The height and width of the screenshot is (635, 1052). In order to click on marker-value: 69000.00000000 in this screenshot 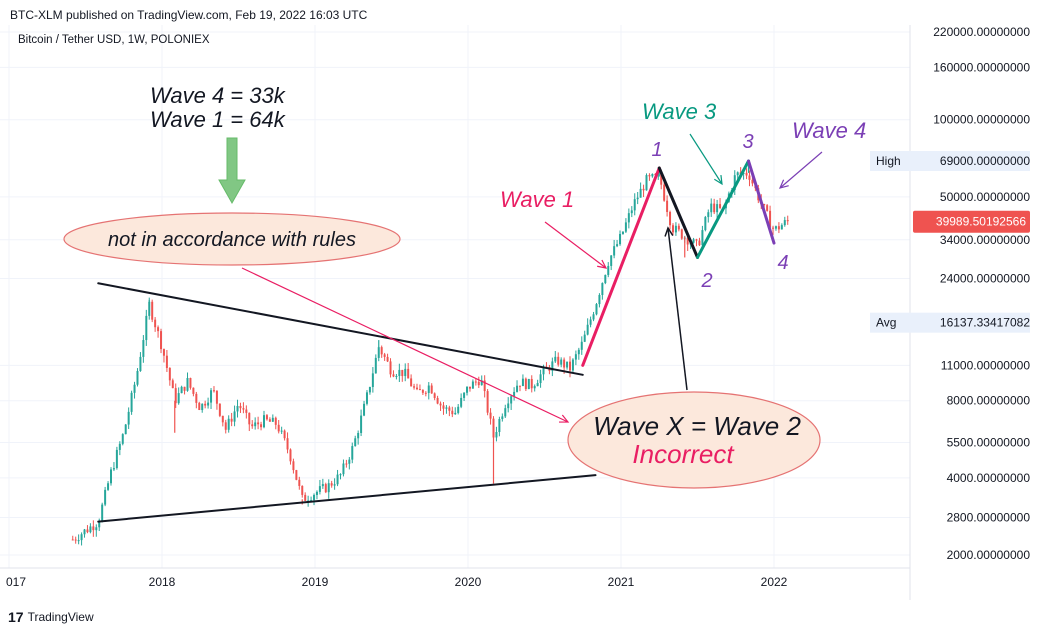, I will do `click(985, 161)`.